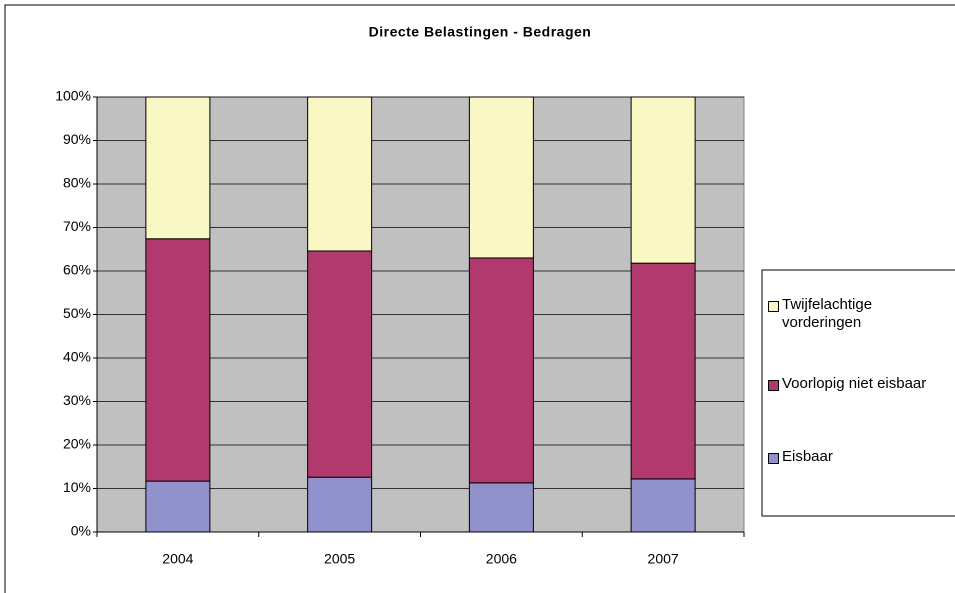  Describe the element at coordinates (77, 444) in the screenshot. I see `y-tick-label: 20%` at that location.